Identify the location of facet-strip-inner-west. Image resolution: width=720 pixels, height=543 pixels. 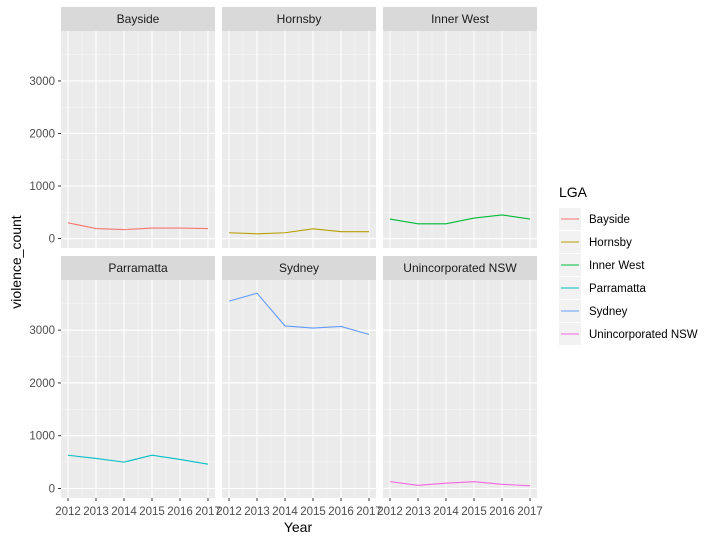
(460, 19).